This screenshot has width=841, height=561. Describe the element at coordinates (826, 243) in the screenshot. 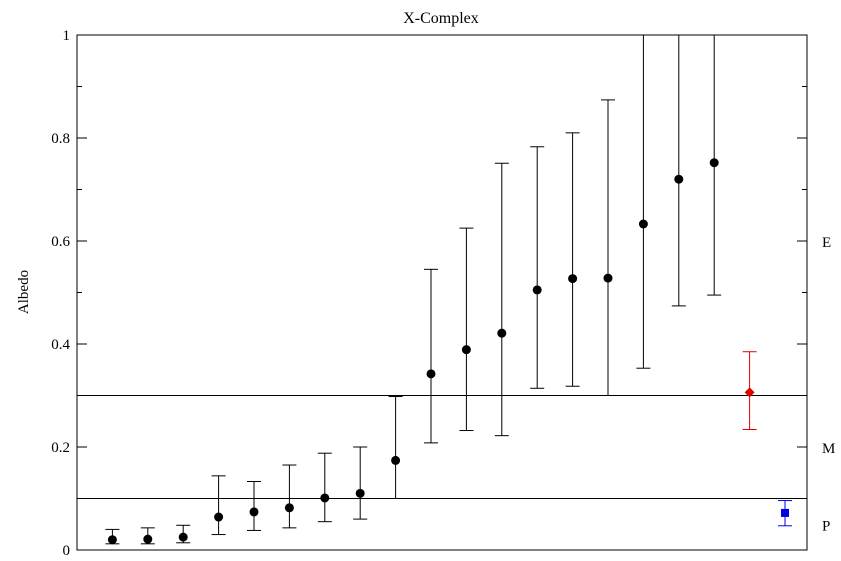

I see `class-label-e: E` at that location.